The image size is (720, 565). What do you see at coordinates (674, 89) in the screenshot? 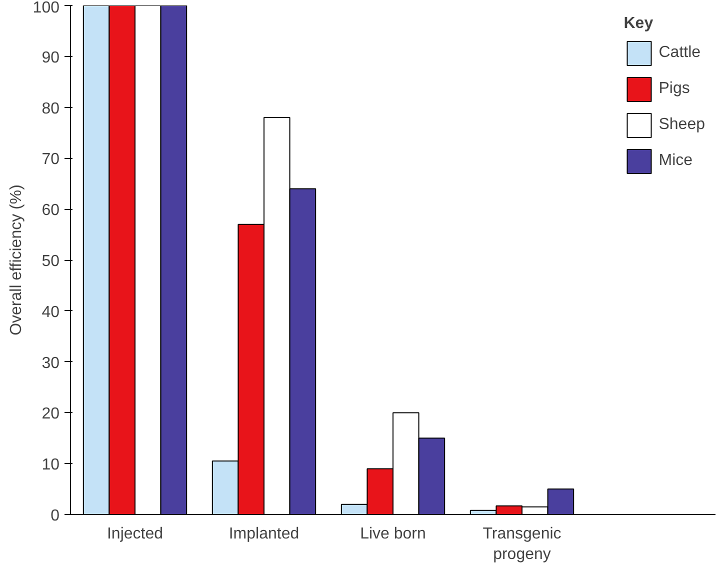
I see `legend-label: Pigs` at bounding box center [674, 89].